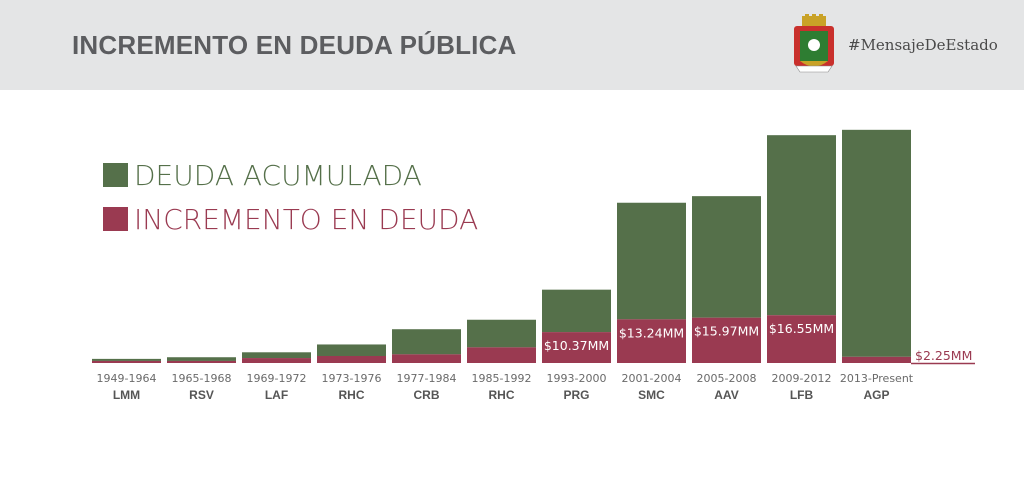  Describe the element at coordinates (877, 378) in the screenshot. I see `x-tick-label-10: 2013-Present` at that location.